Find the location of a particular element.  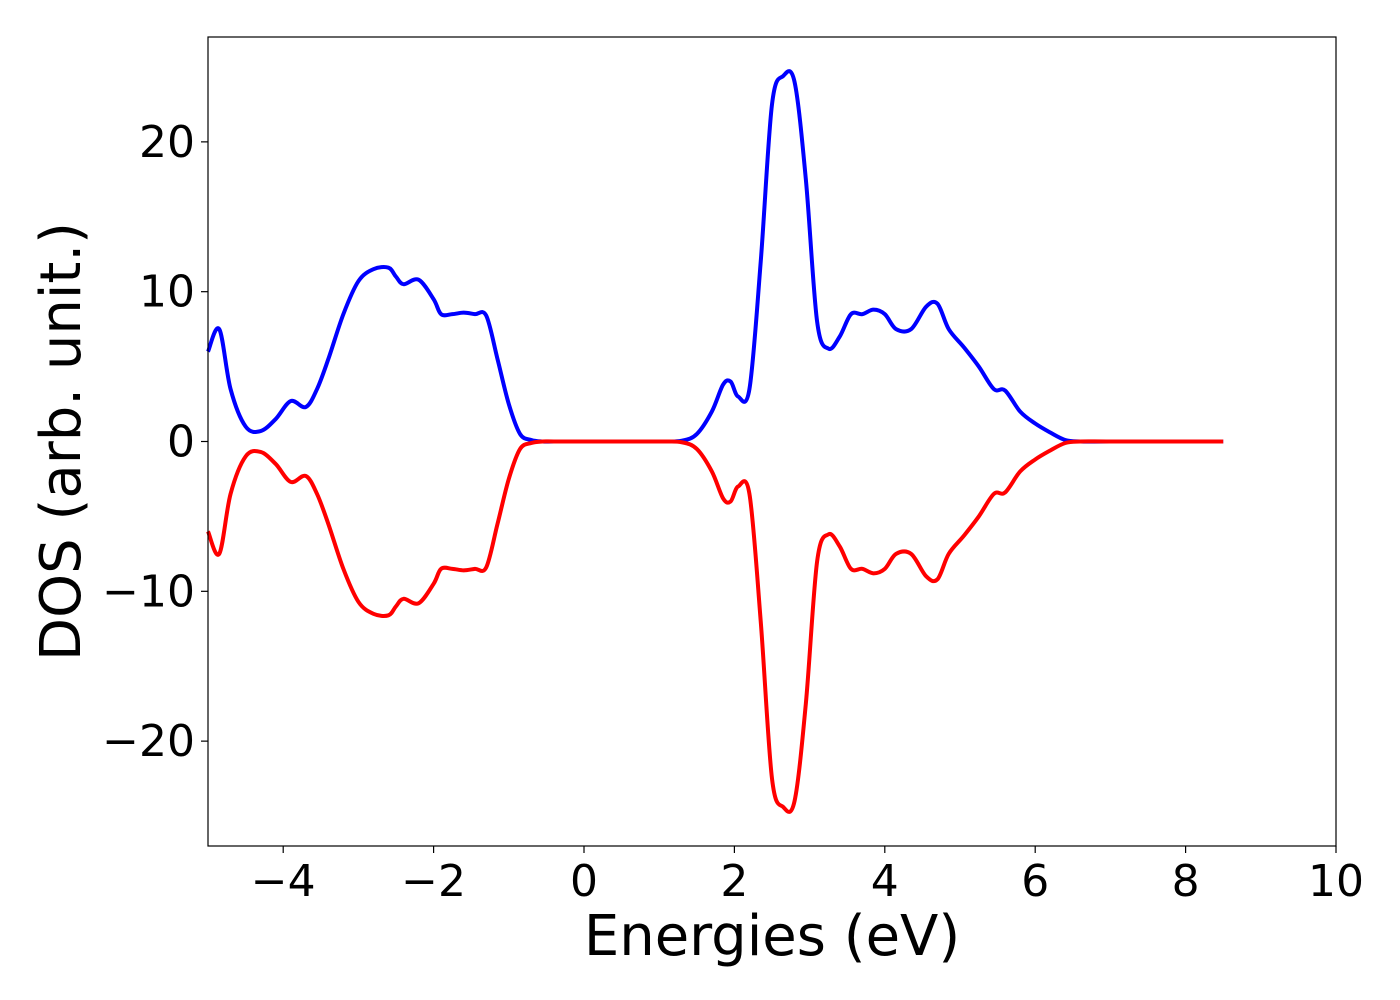

x-tick-label: 10 is located at coordinates (1336, 881).